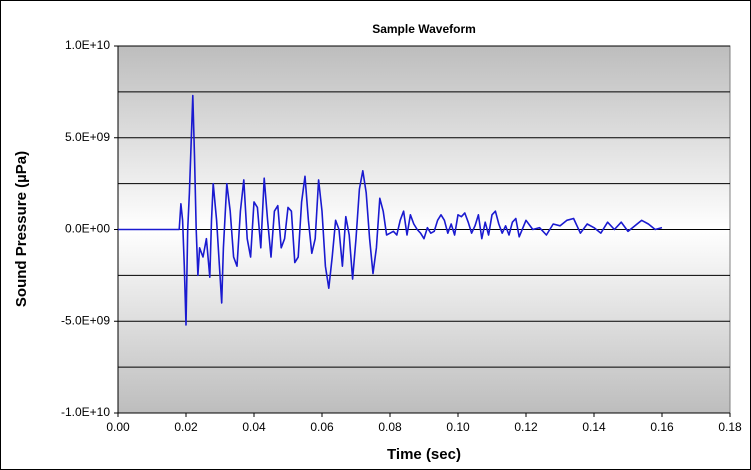 This screenshot has width=751, height=470. What do you see at coordinates (662, 427) in the screenshot?
I see `x-tick-label: 0.16` at bounding box center [662, 427].